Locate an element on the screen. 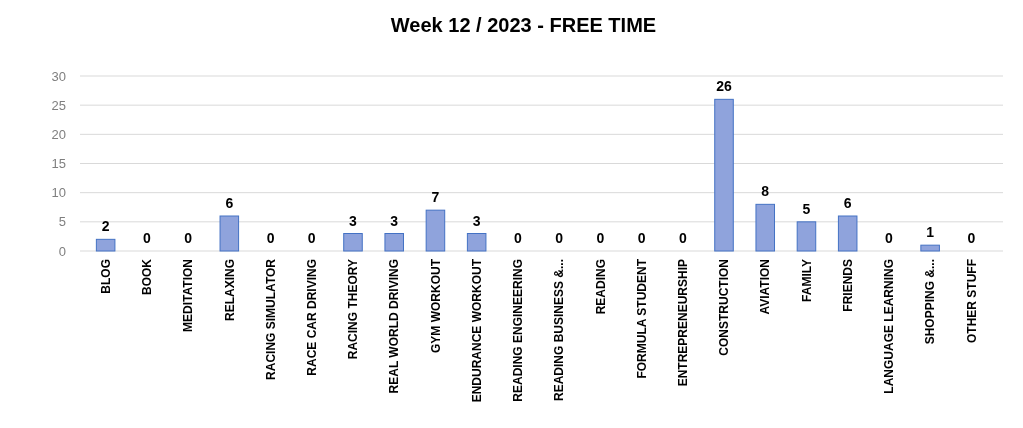 The width and height of the screenshot is (1023, 428). y-tick-label: 15 is located at coordinates (58, 164).